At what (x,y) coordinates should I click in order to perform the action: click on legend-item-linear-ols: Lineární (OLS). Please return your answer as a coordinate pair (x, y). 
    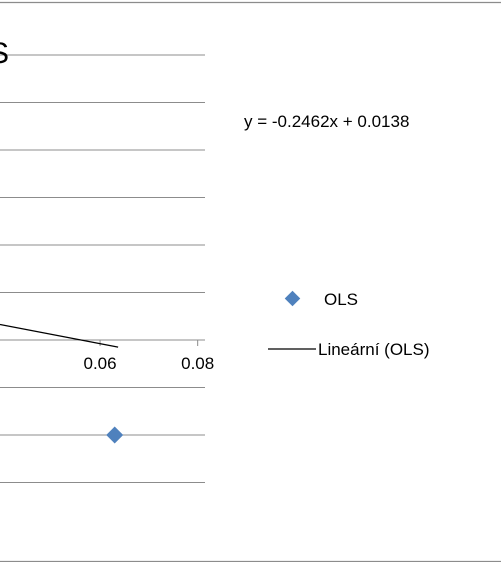
    Looking at the image, I should click on (349, 349).